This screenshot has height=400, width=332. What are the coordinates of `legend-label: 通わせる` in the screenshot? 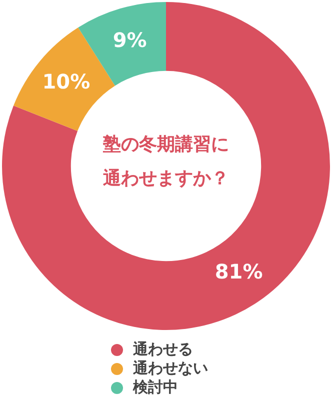 It's located at (163, 349).